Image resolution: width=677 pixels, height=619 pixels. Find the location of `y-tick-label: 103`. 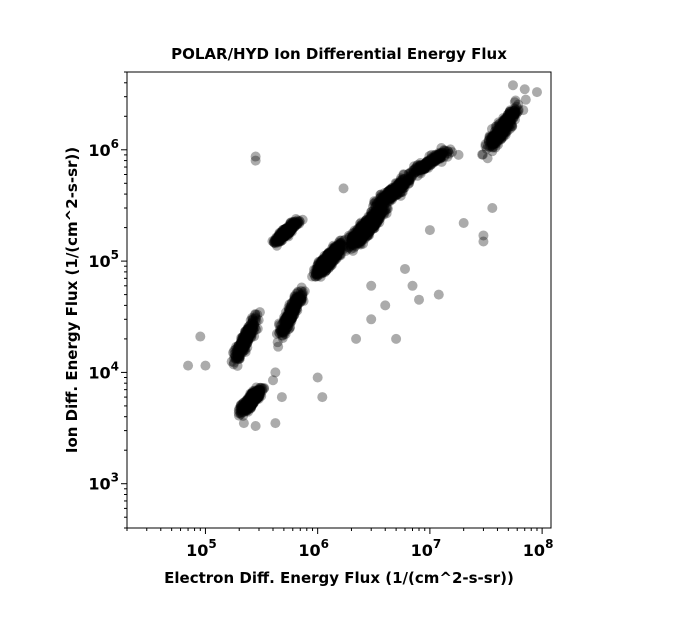

y-tick-label: 103 is located at coordinates (103, 482).